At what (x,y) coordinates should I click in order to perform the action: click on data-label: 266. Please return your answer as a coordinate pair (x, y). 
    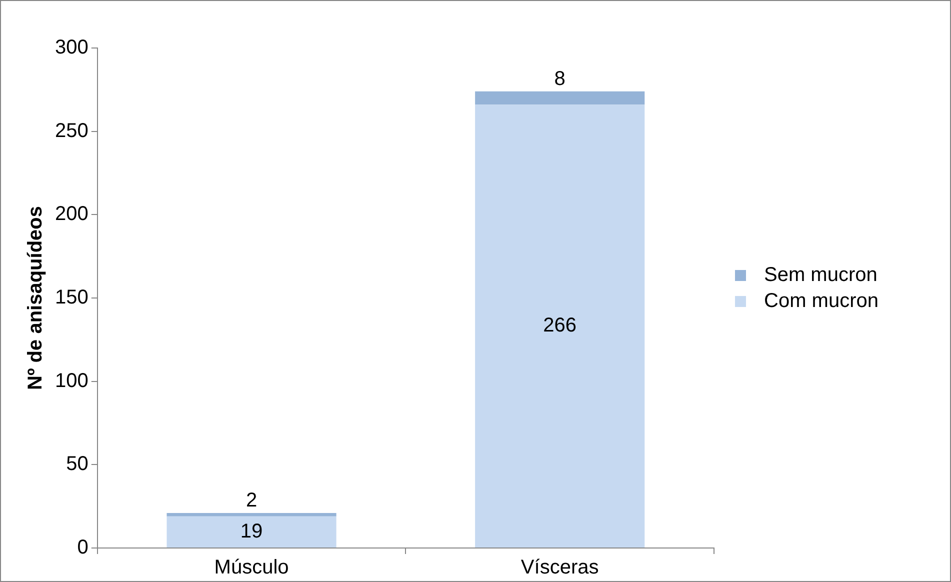
    Looking at the image, I should click on (560, 325).